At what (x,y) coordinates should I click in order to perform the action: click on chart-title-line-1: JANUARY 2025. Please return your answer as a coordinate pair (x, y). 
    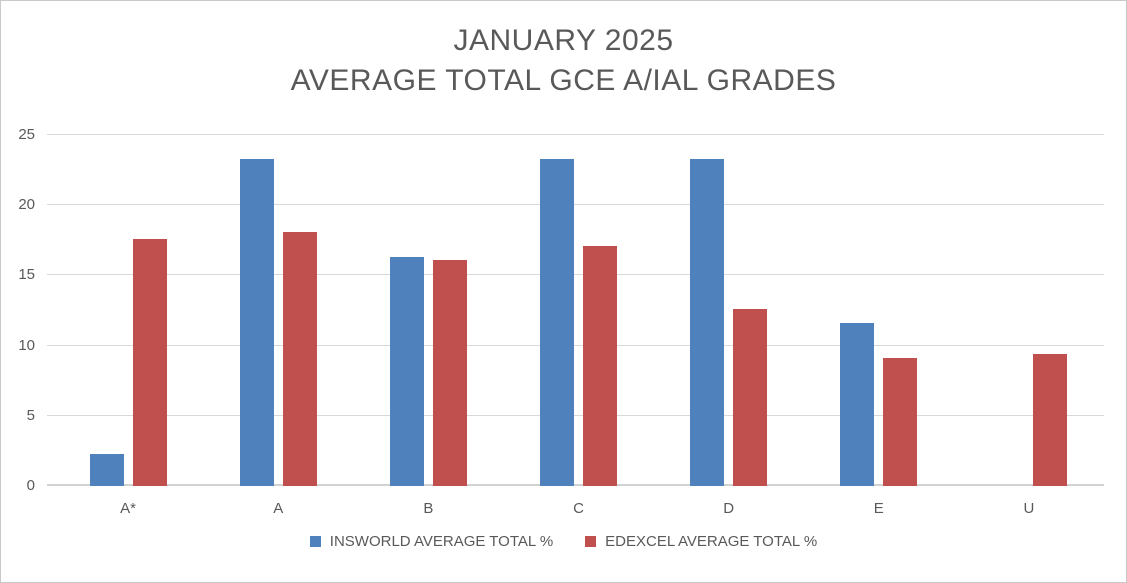
    Looking at the image, I should click on (563, 40).